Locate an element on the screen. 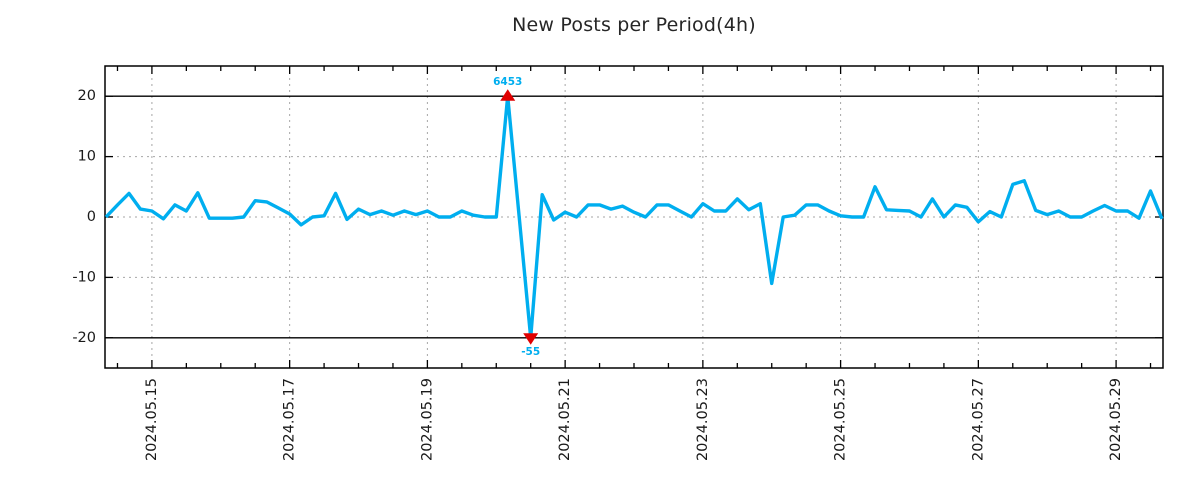 Image resolution: width=1200 pixels, height=500 pixels. chart-title: New Posts per Period(4h) is located at coordinates (634, 25).